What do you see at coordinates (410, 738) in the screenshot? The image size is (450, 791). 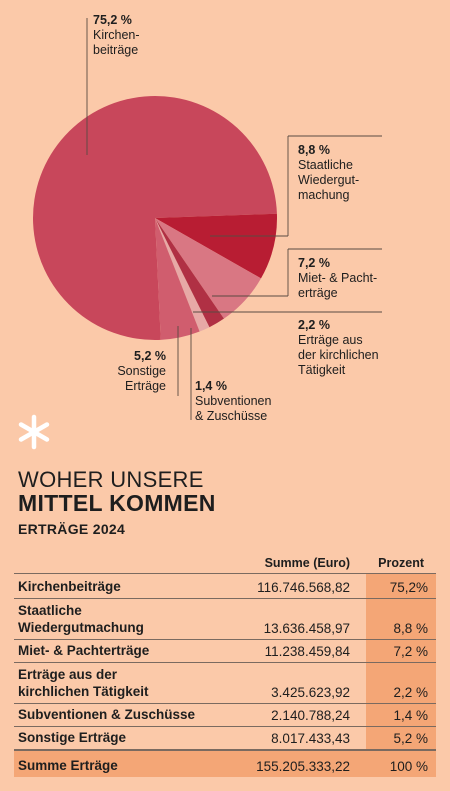 I see `row-percent: 5,2 %` at bounding box center [410, 738].